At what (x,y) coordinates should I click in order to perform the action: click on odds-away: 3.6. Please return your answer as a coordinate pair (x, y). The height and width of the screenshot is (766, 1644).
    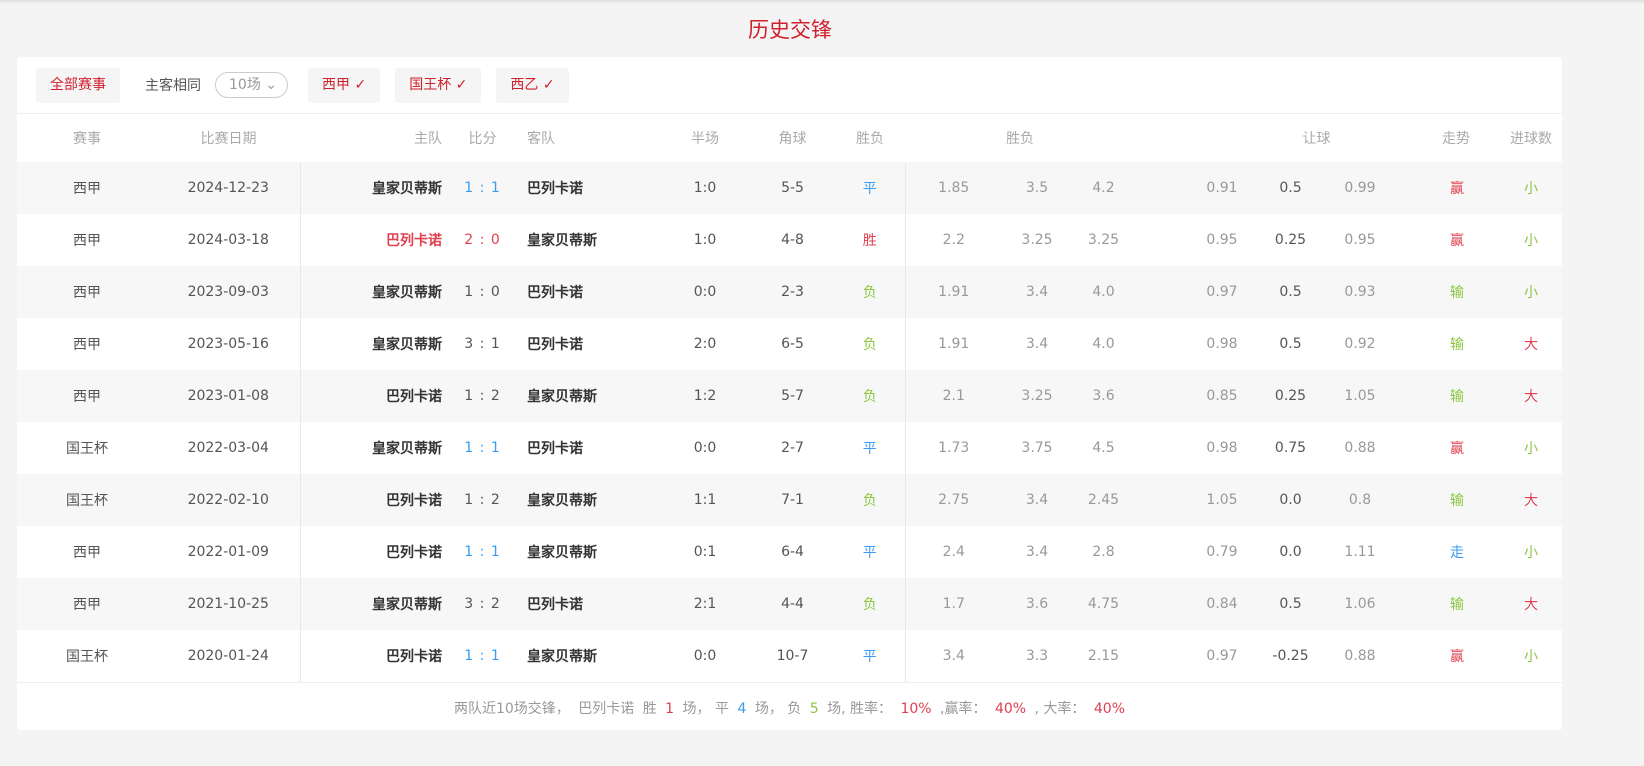
    Looking at the image, I should click on (1104, 396).